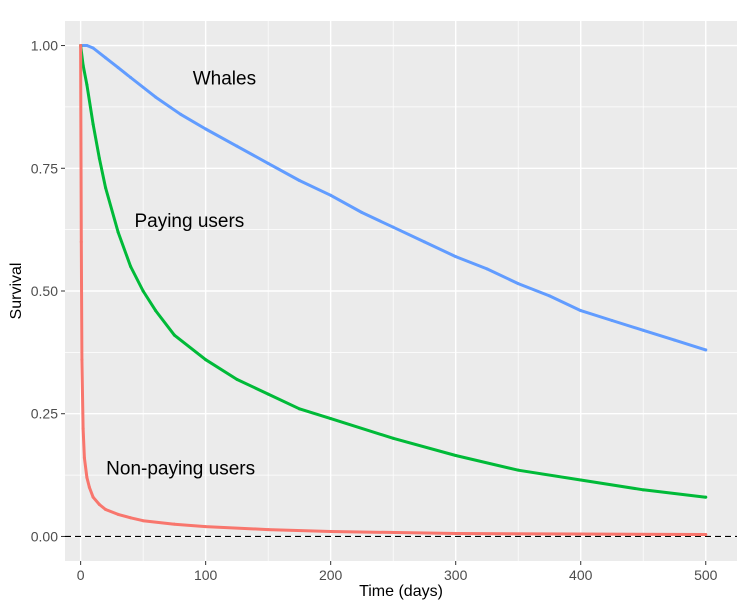 Image resolution: width=743 pixels, height=603 pixels. What do you see at coordinates (181, 273) in the screenshot?
I see `annotations: Whales Paying users Non-paying users` at bounding box center [181, 273].